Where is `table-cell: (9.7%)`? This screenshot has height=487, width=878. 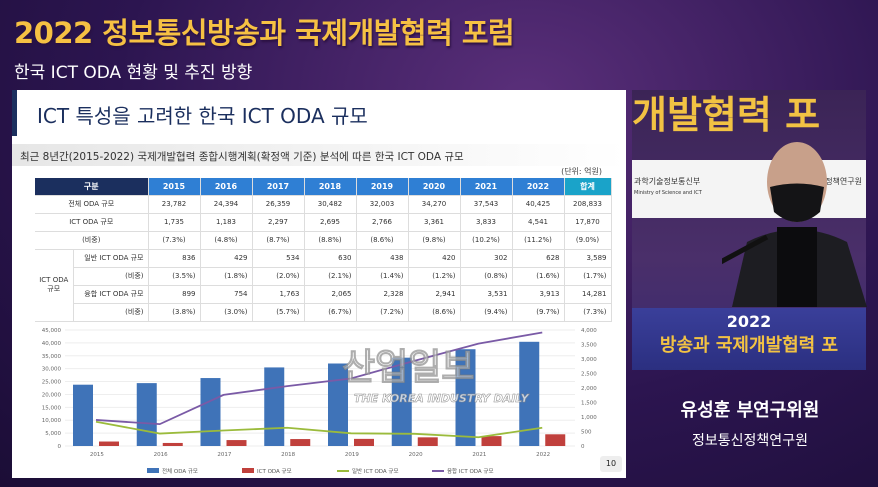 table-cell: (9.7%) is located at coordinates (538, 312).